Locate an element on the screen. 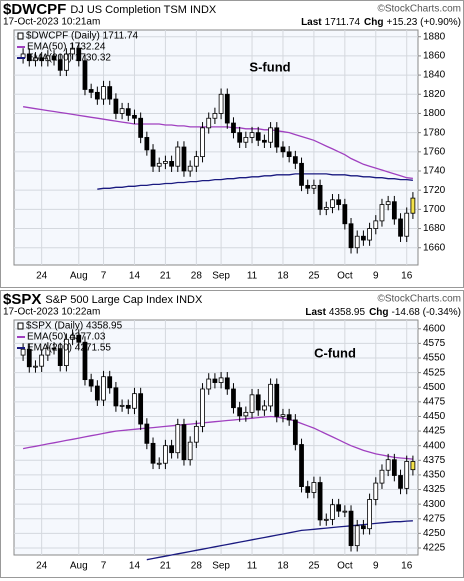  last: 1711.74 is located at coordinates (343, 22).